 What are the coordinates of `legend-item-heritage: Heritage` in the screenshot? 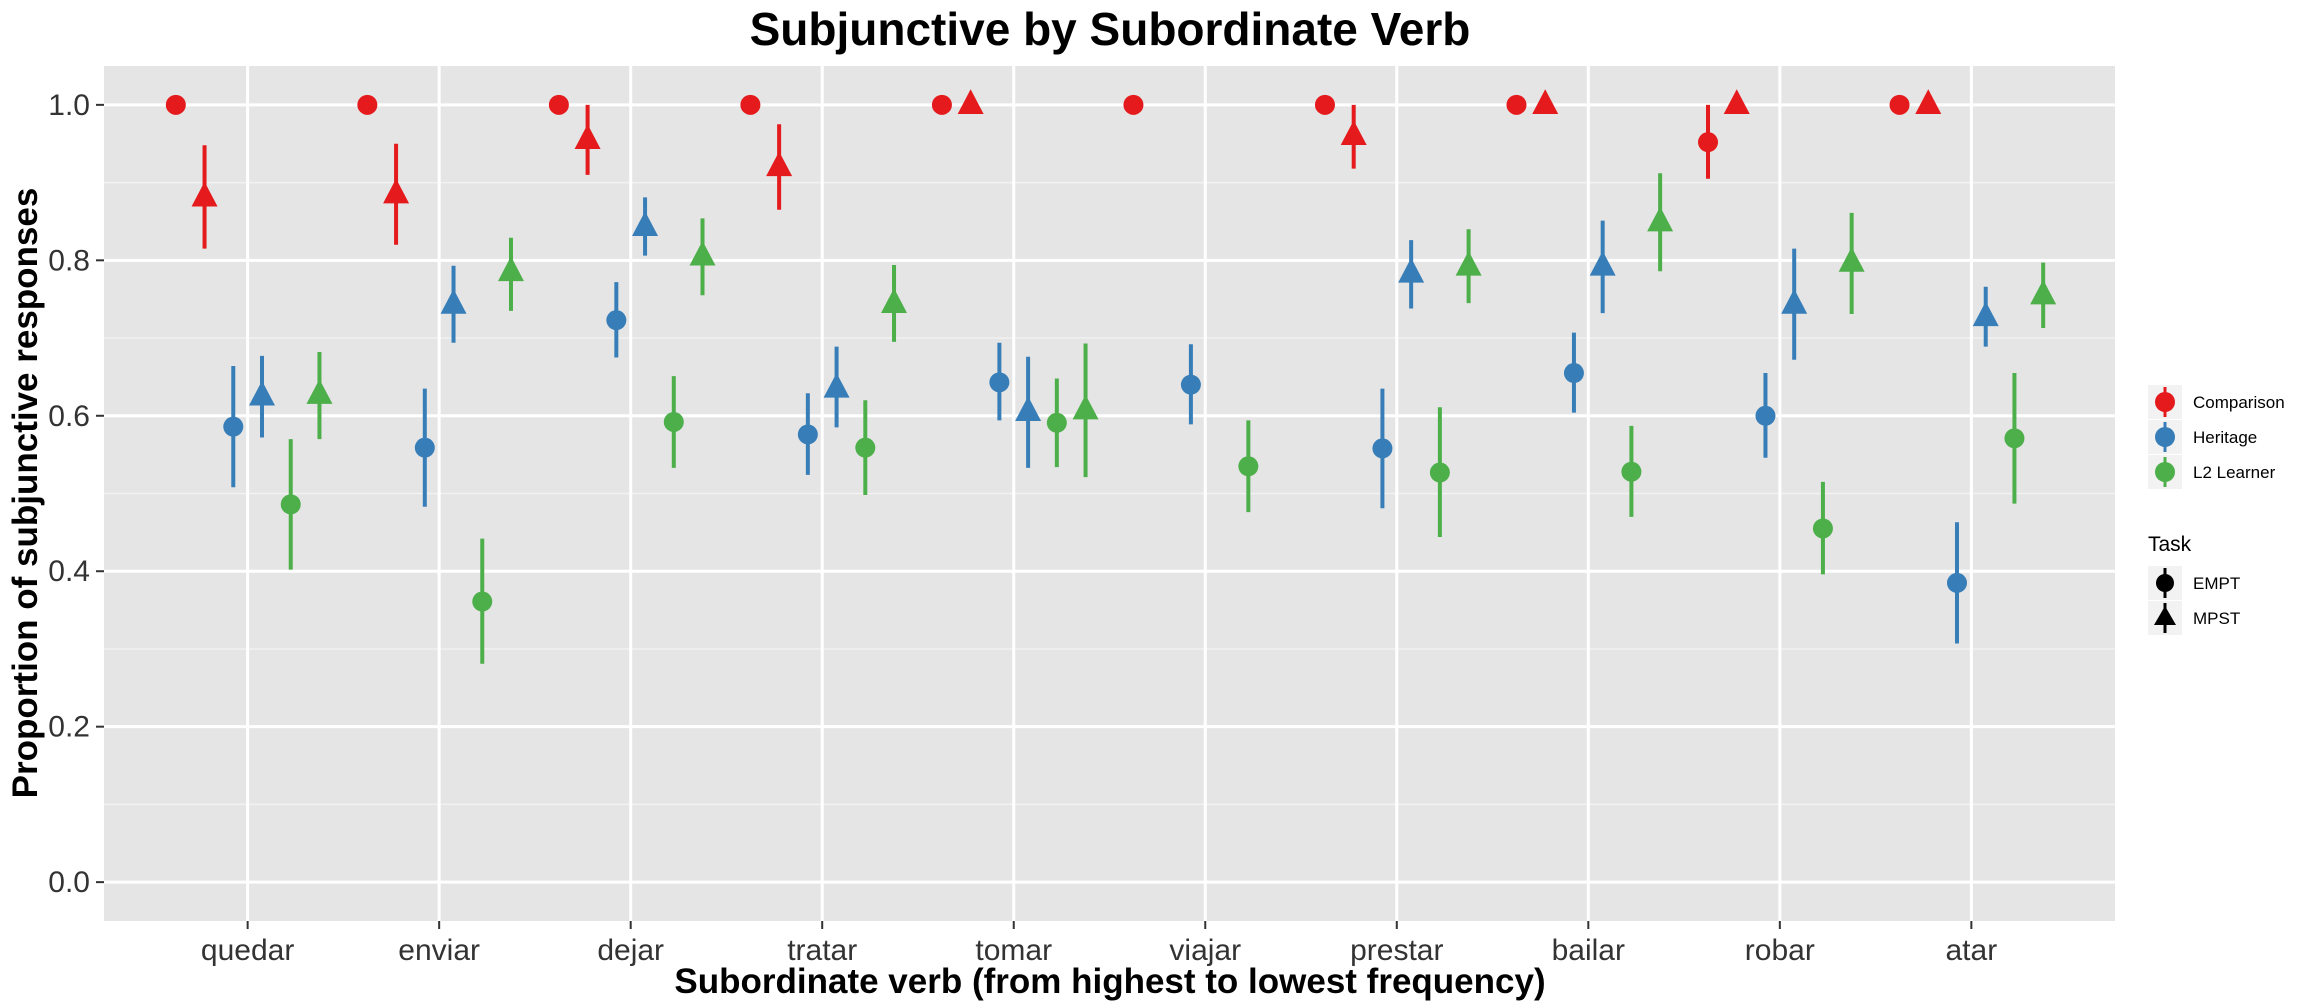 It's located at (2202, 437).